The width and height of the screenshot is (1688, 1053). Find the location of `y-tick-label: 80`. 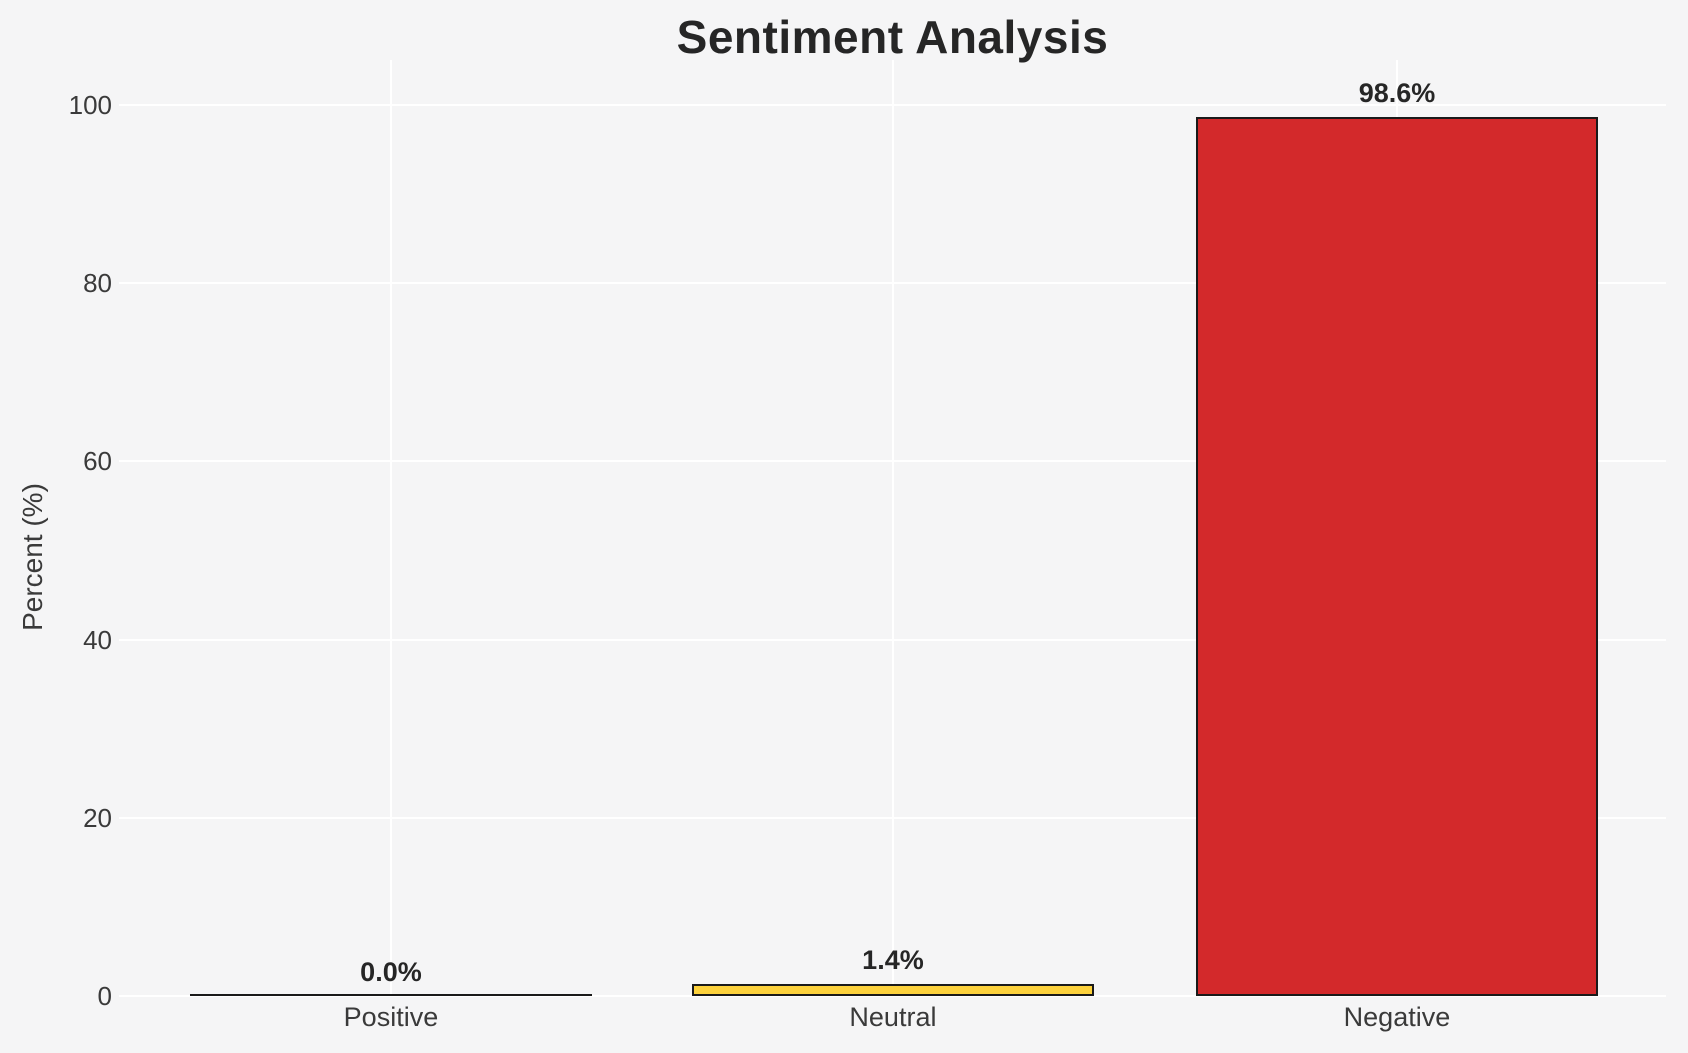

y-tick-label: 80 is located at coordinates (97, 283).